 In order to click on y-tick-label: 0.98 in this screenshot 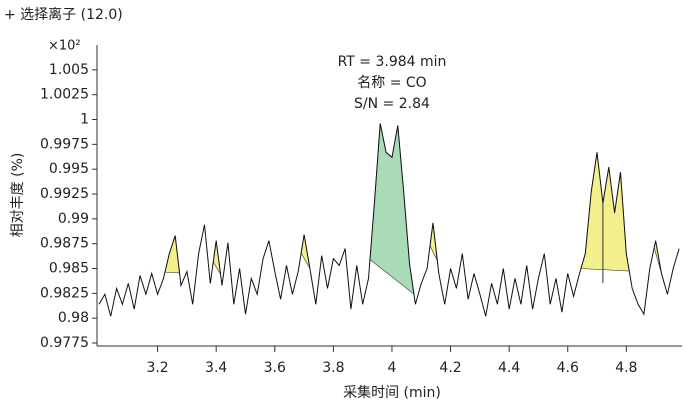, I will do `click(73, 318)`.